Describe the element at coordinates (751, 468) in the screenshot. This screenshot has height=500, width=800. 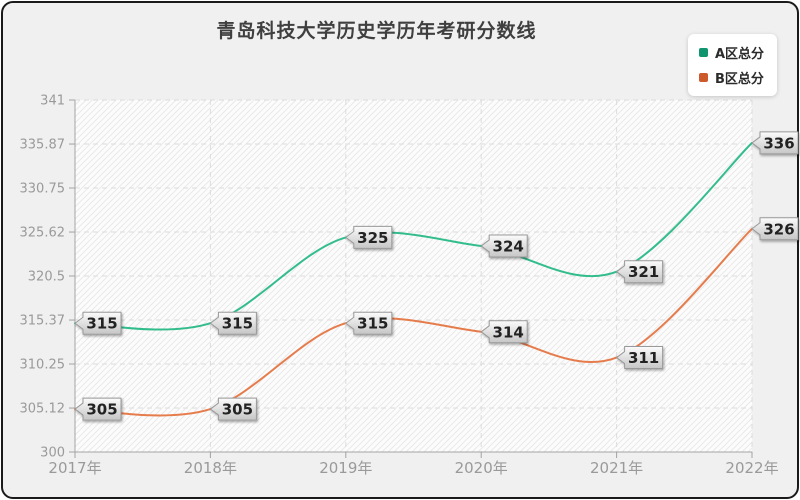
I see `x-tick-label: 2022年` at that location.